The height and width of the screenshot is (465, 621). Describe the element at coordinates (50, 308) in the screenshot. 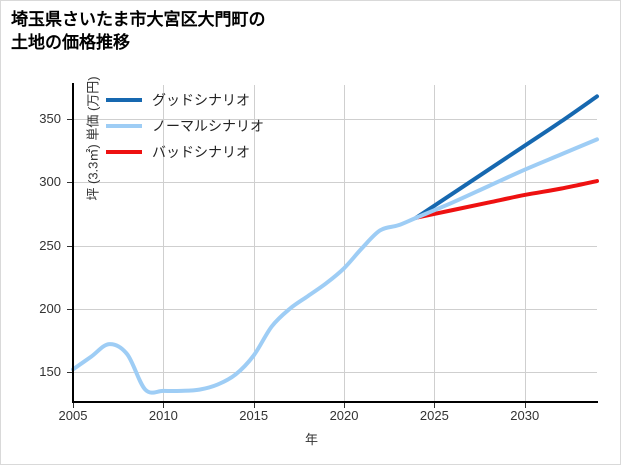

I see `y-tick-label: 200` at that location.